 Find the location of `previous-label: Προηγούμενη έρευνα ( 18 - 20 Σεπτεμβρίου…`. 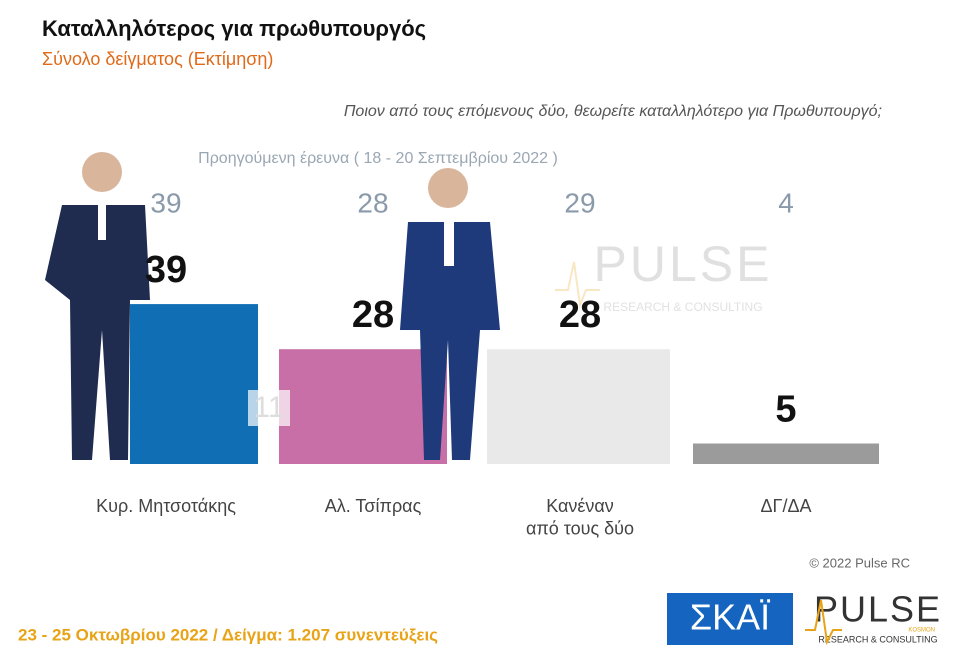

previous-label: Προηγούμενη έρευνα ( 18 - 20 Σεπτεμβρίου… is located at coordinates (378, 158).